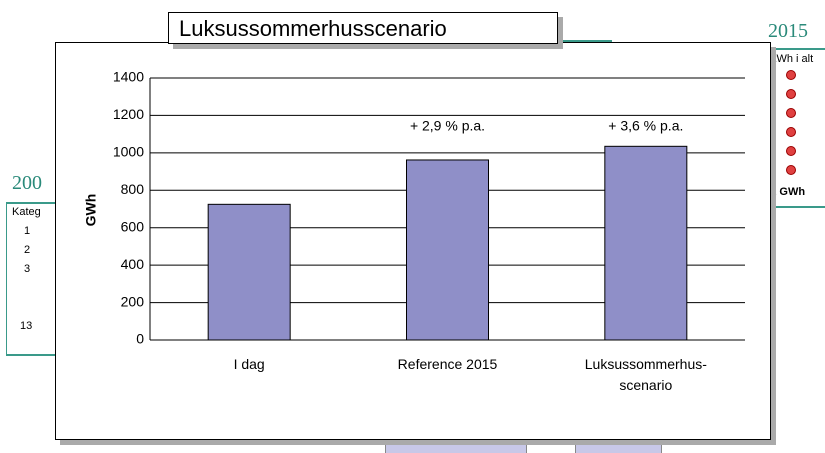 The width and height of the screenshot is (825, 453). Describe the element at coordinates (447, 126) in the screenshot. I see `annotation: + 2,9 % p.a.` at that location.